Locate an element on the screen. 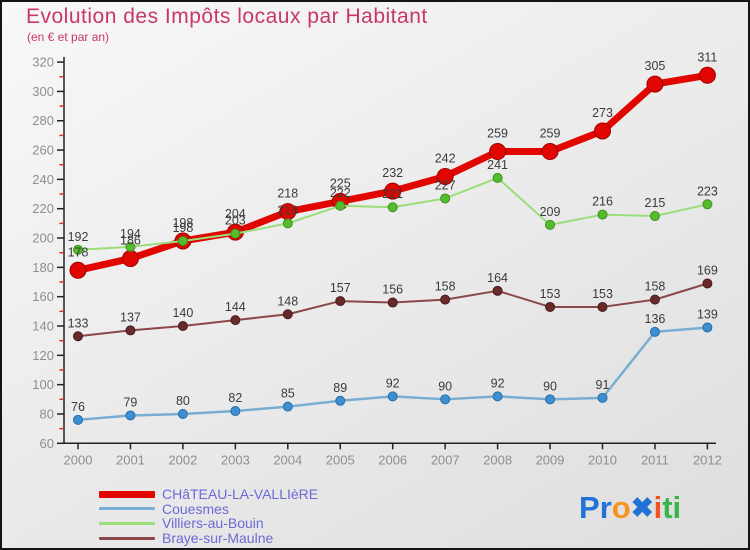 This screenshot has width=750, height=550. data-label: 225 is located at coordinates (340, 183).